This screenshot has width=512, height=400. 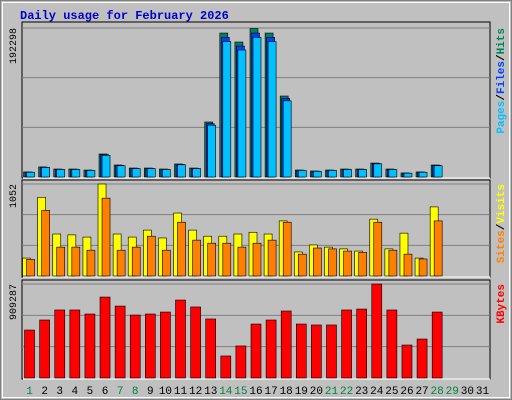 I want to click on x-tick-label: 15, so click(x=240, y=392).